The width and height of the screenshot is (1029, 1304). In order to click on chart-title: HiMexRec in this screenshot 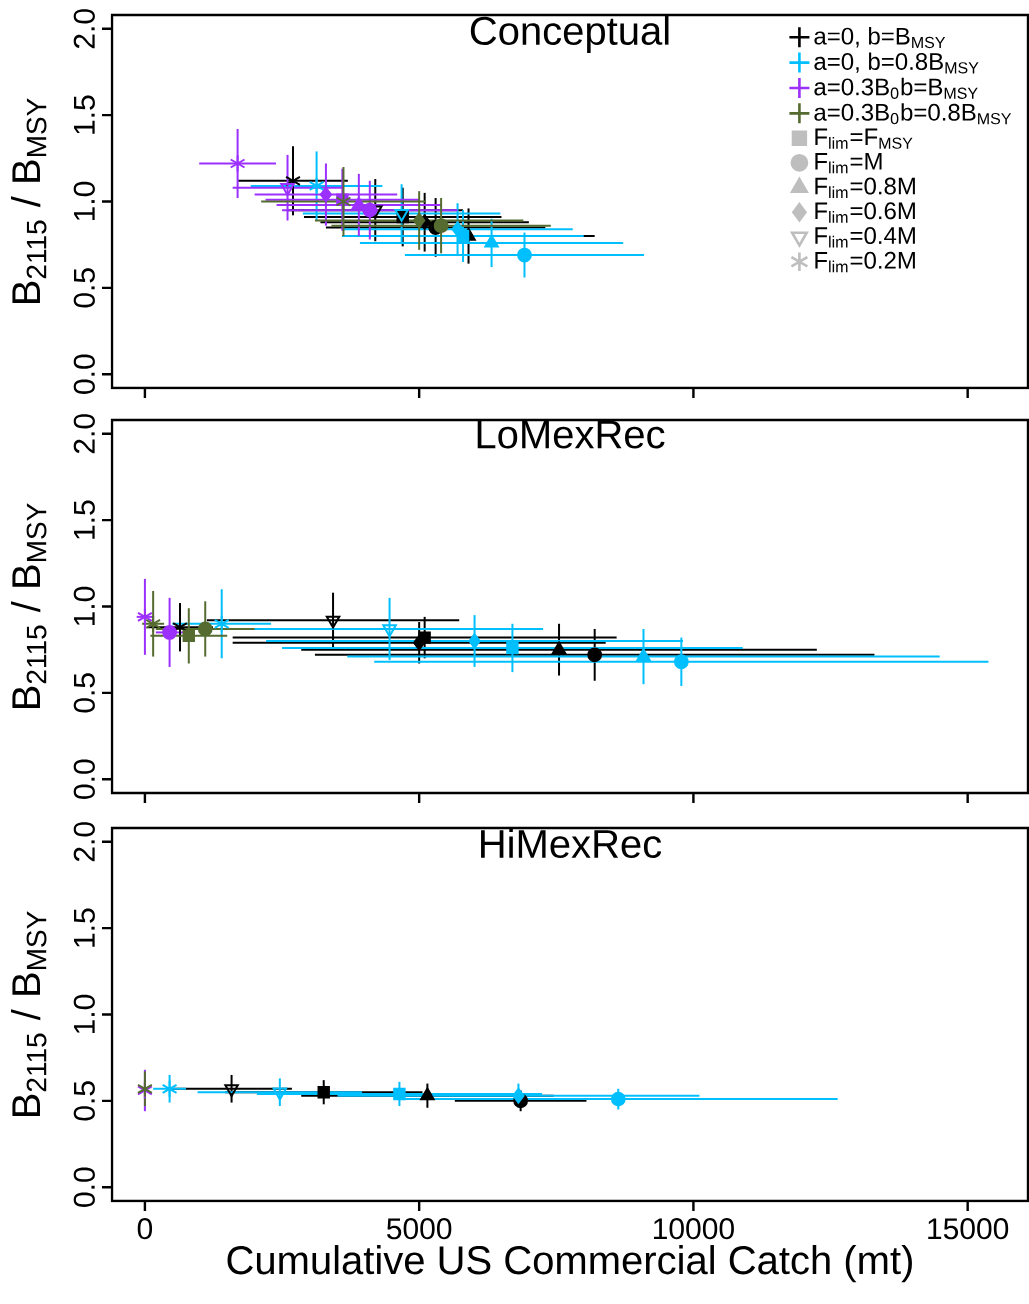, I will do `click(571, 843)`.